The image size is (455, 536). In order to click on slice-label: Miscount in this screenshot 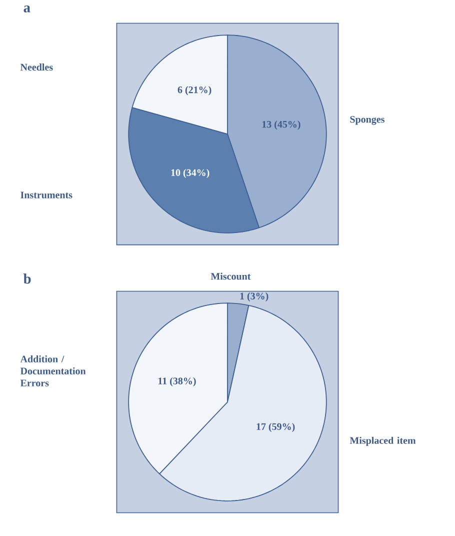, I will do `click(230, 276)`.